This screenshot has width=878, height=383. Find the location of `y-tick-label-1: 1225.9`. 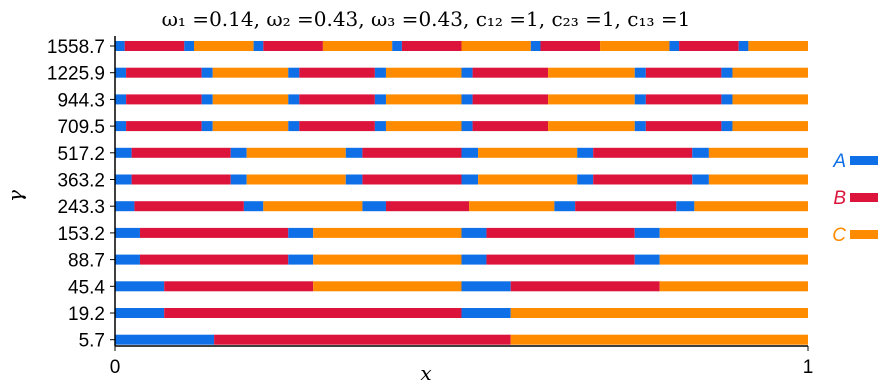

y-tick-label-1: 1225.9 is located at coordinates (76, 74).